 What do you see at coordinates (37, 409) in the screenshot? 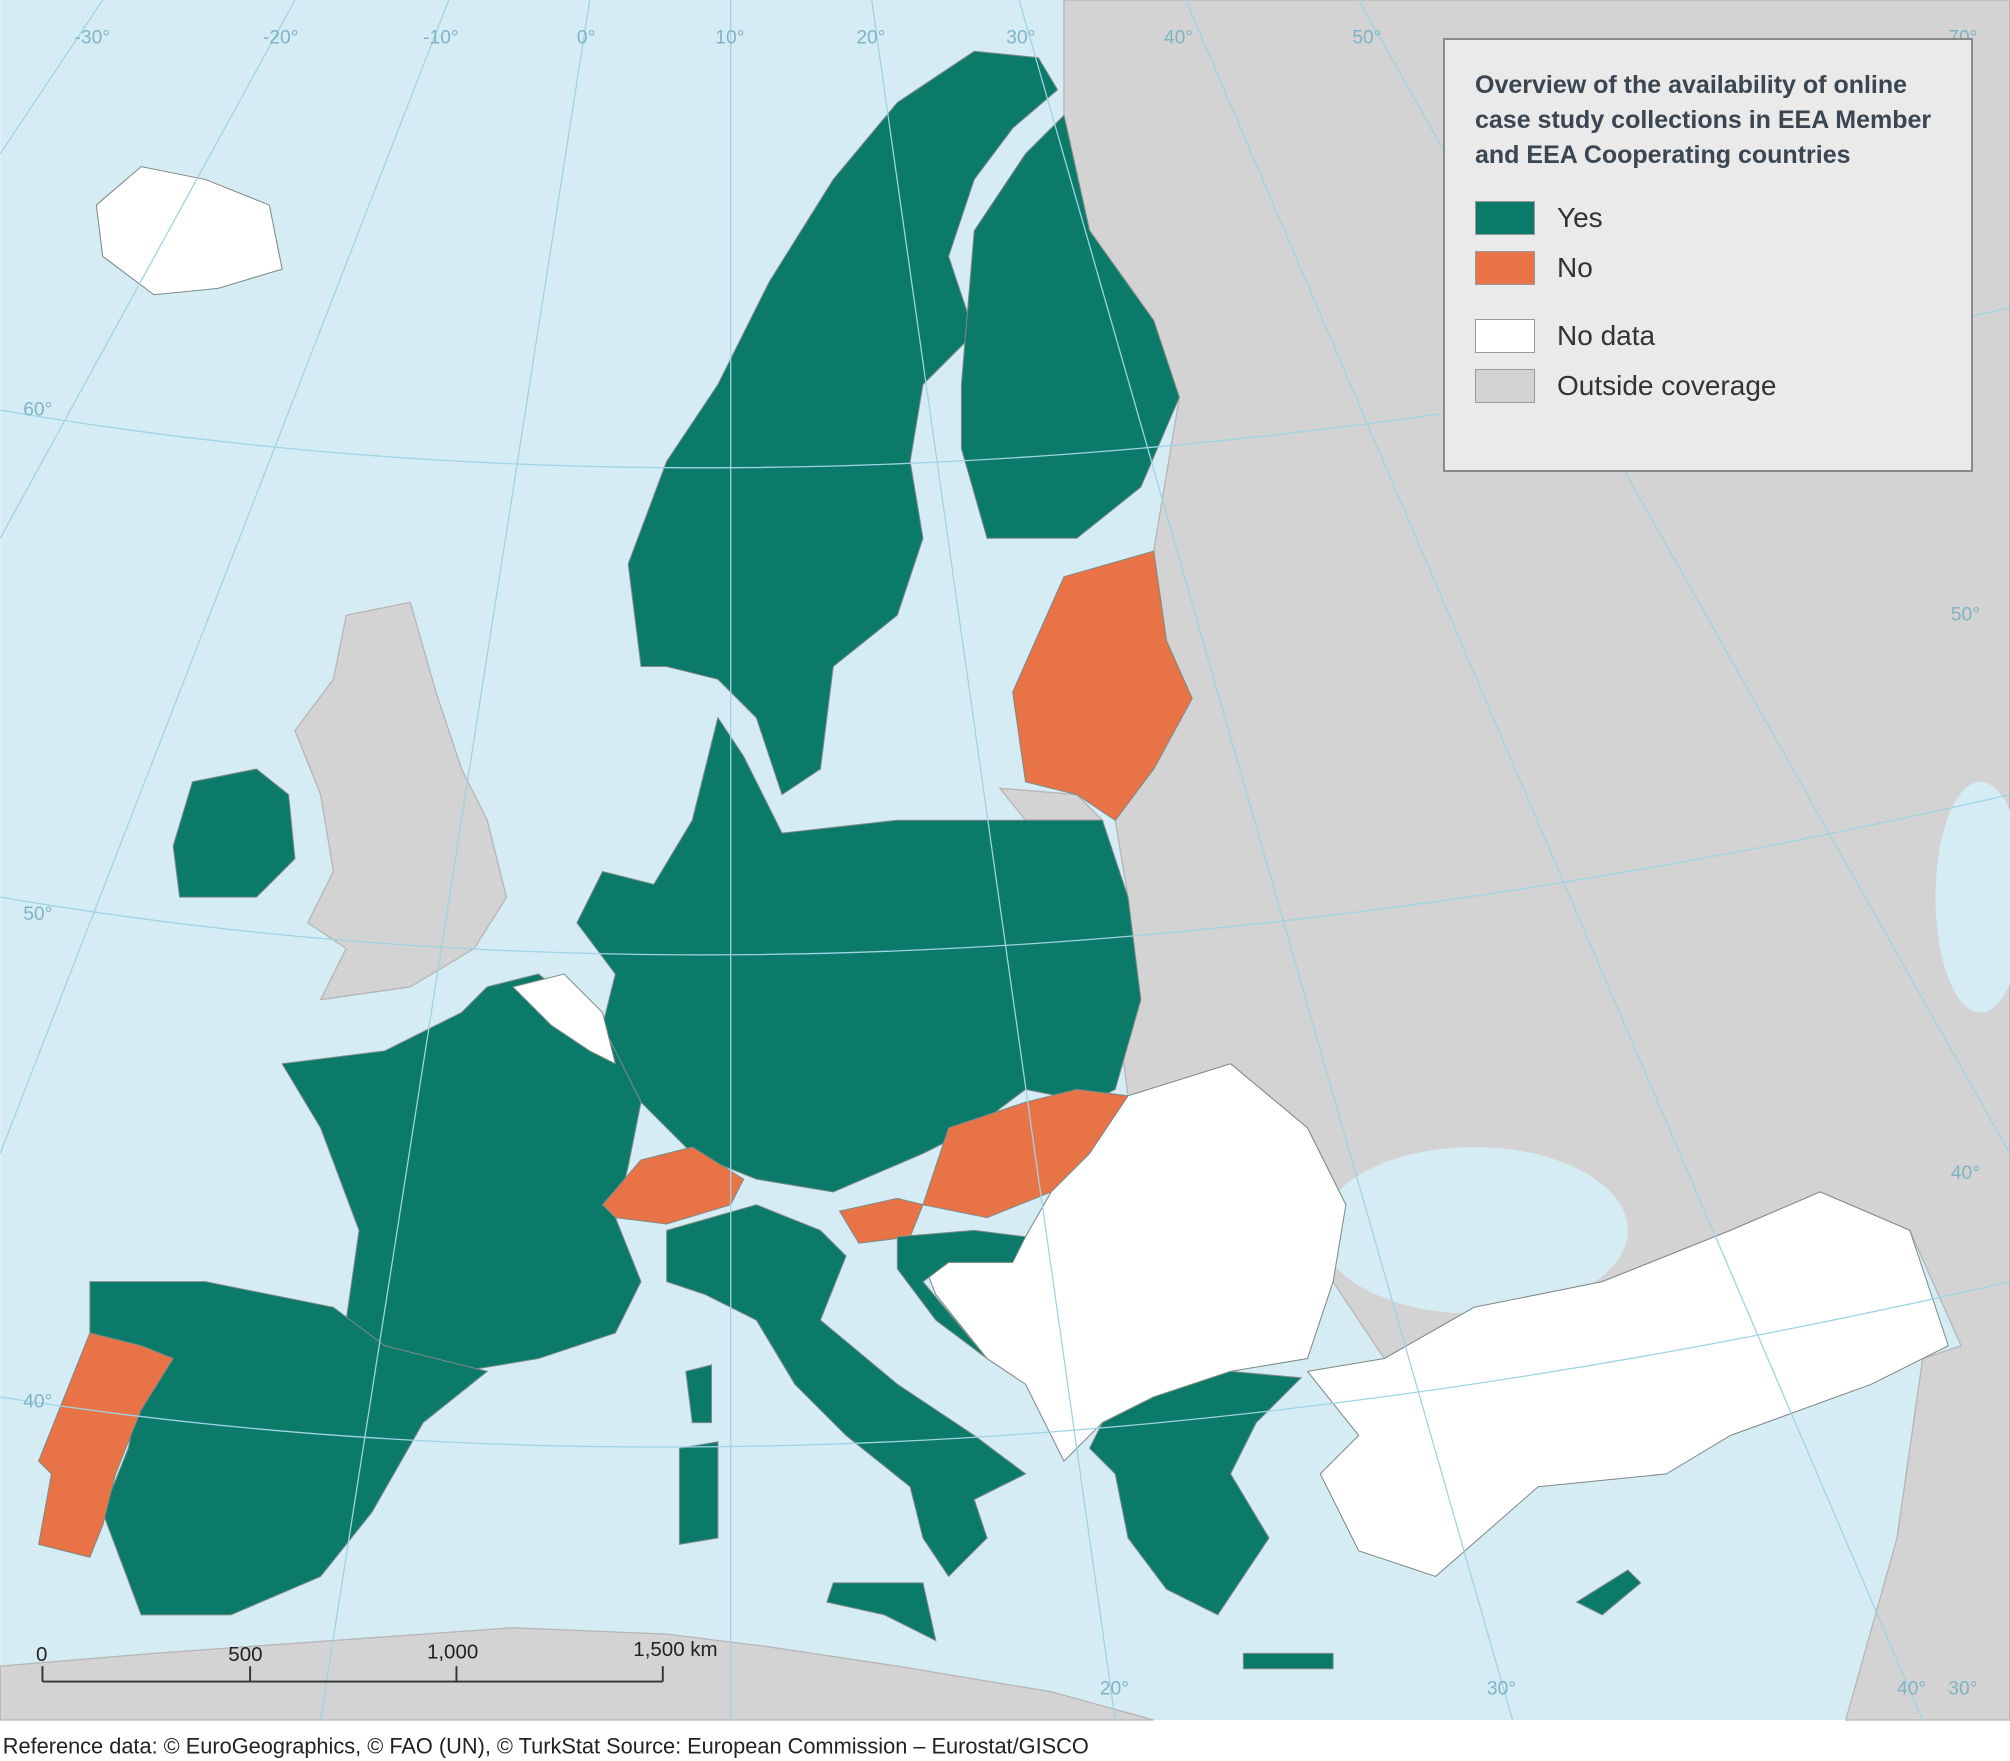
I see `graticule-label: 60°` at bounding box center [37, 409].